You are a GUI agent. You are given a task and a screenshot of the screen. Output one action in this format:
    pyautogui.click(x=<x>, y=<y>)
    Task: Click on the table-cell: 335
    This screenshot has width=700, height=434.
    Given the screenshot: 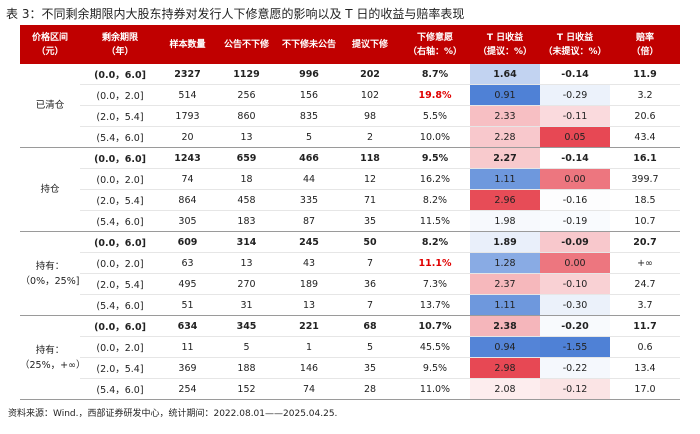 What is the action you would take?
    pyautogui.click(x=309, y=200)
    